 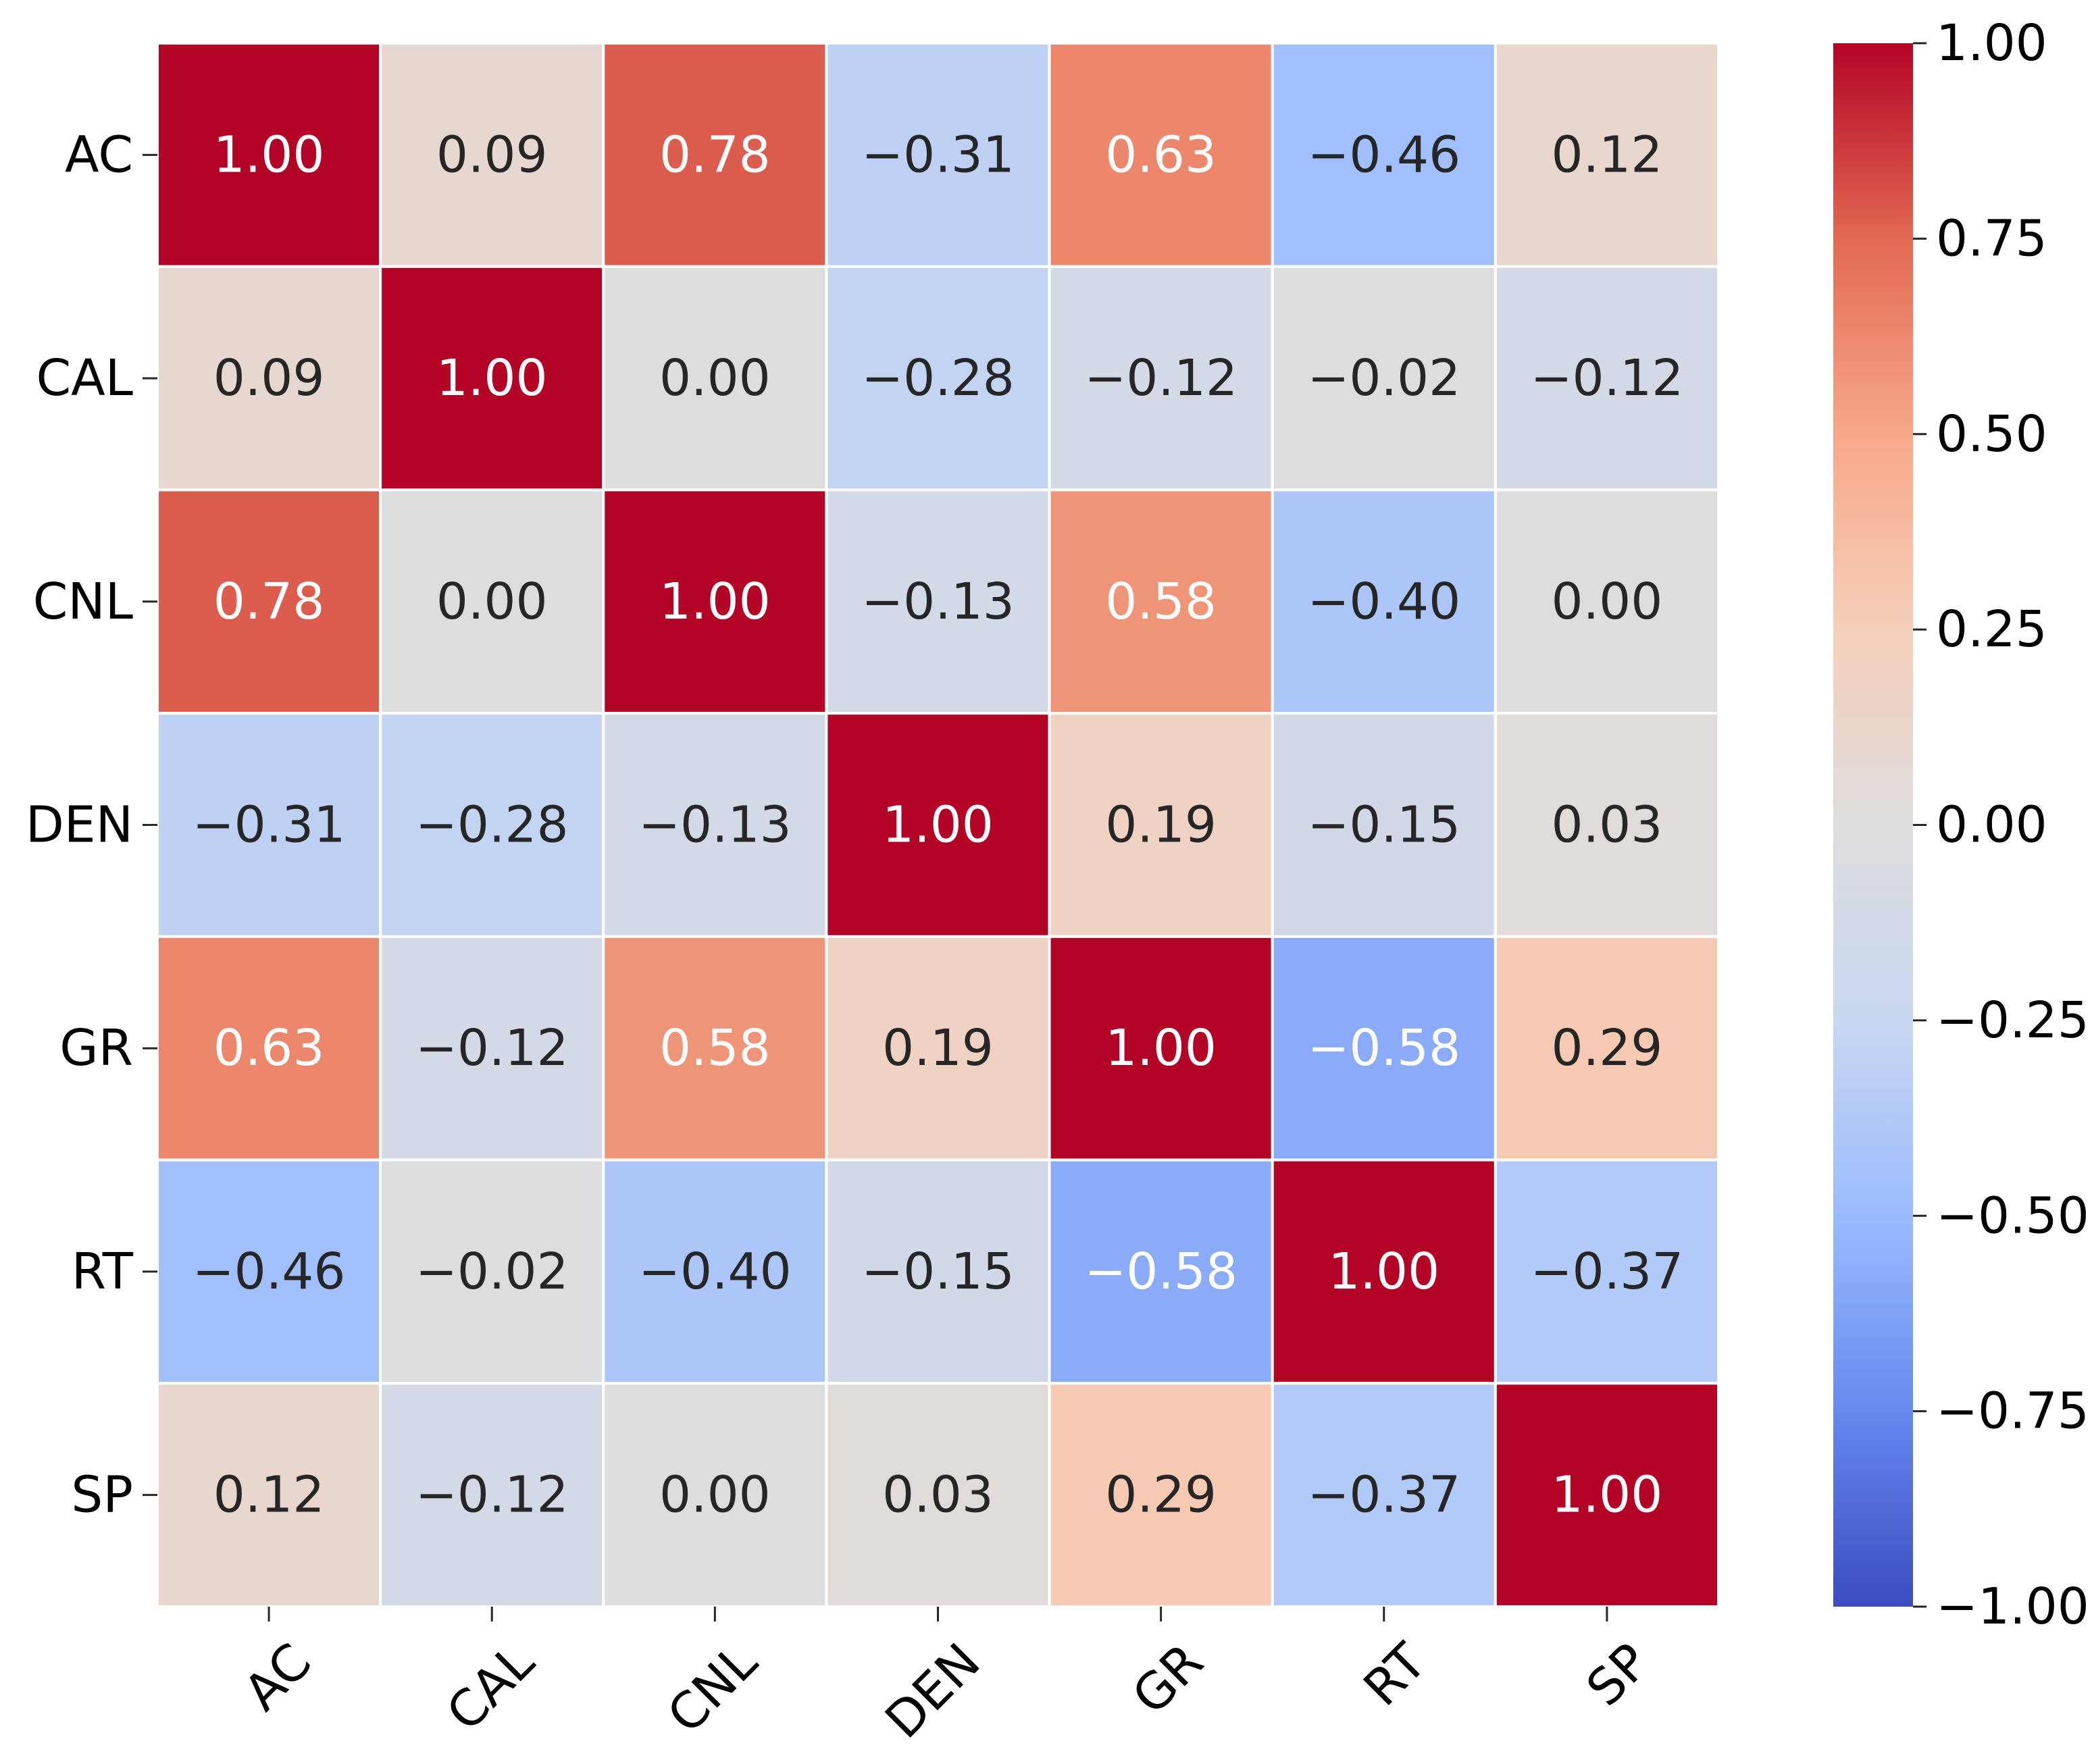 What do you see at coordinates (1618, 1674) in the screenshot?
I see `x-tick-label: SP` at bounding box center [1618, 1674].